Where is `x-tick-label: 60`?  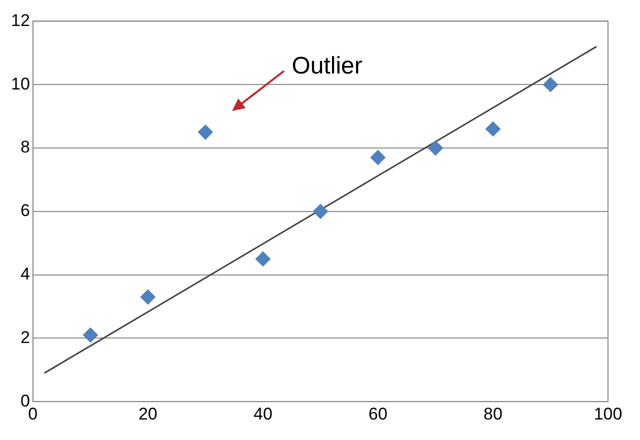
x-tick-label: 60 is located at coordinates (378, 414).